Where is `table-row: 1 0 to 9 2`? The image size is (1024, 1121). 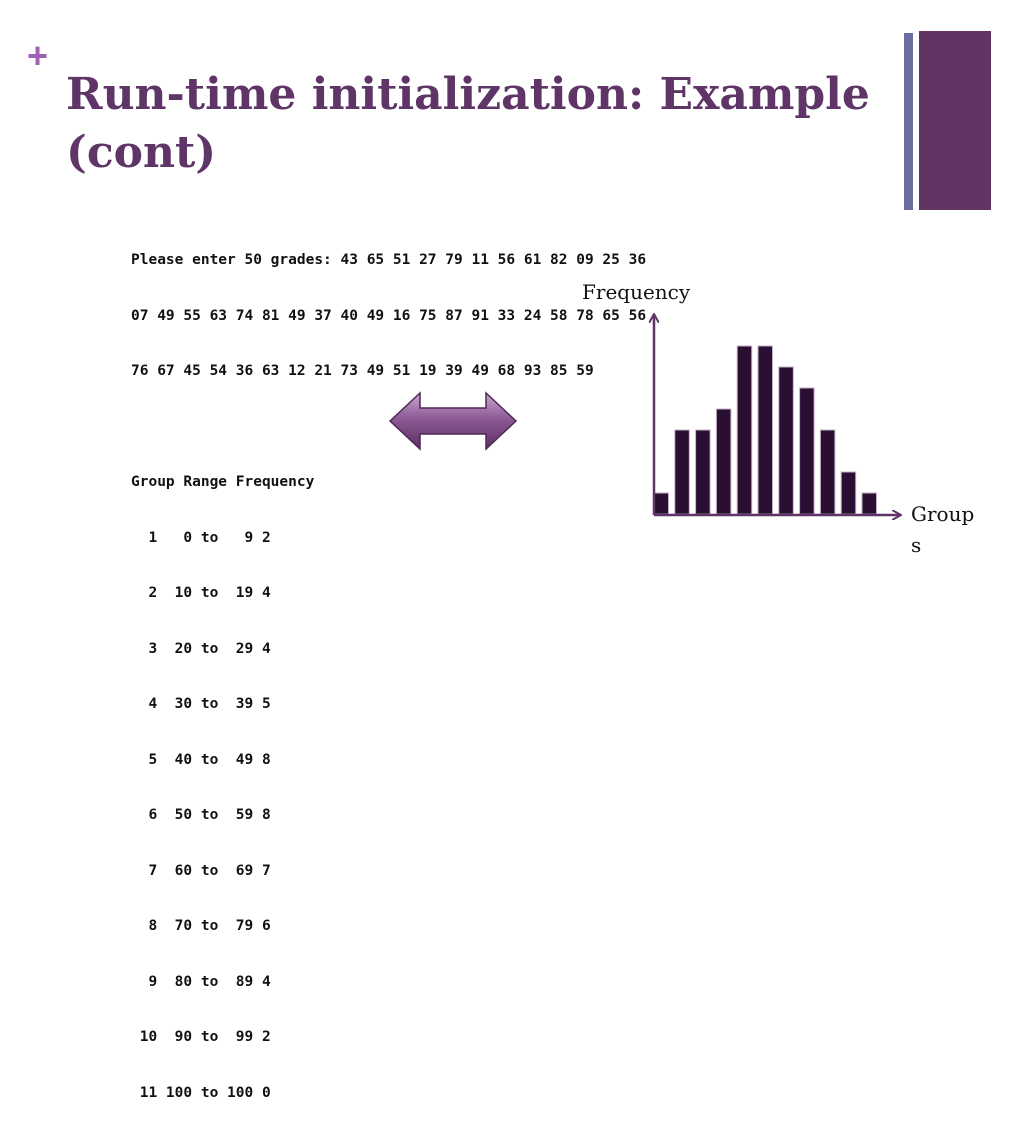
table-row: 1 0 to 9 2 is located at coordinates (201, 537).